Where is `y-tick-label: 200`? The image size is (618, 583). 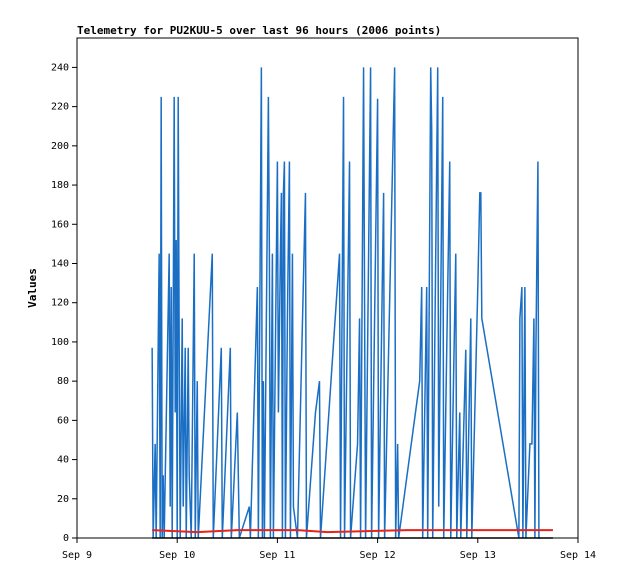
y-tick-label: 200 is located at coordinates (60, 146).